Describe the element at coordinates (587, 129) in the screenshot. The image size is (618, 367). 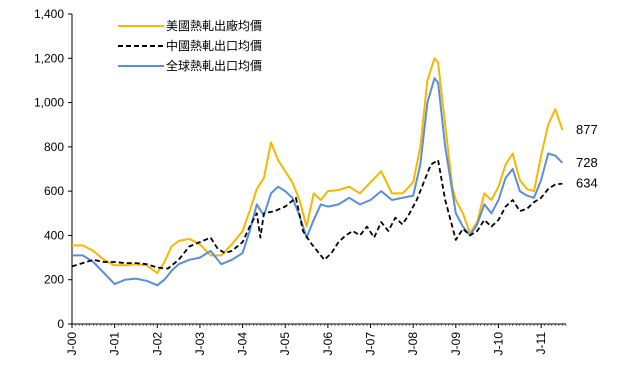
I see `end-label-0: 877` at that location.